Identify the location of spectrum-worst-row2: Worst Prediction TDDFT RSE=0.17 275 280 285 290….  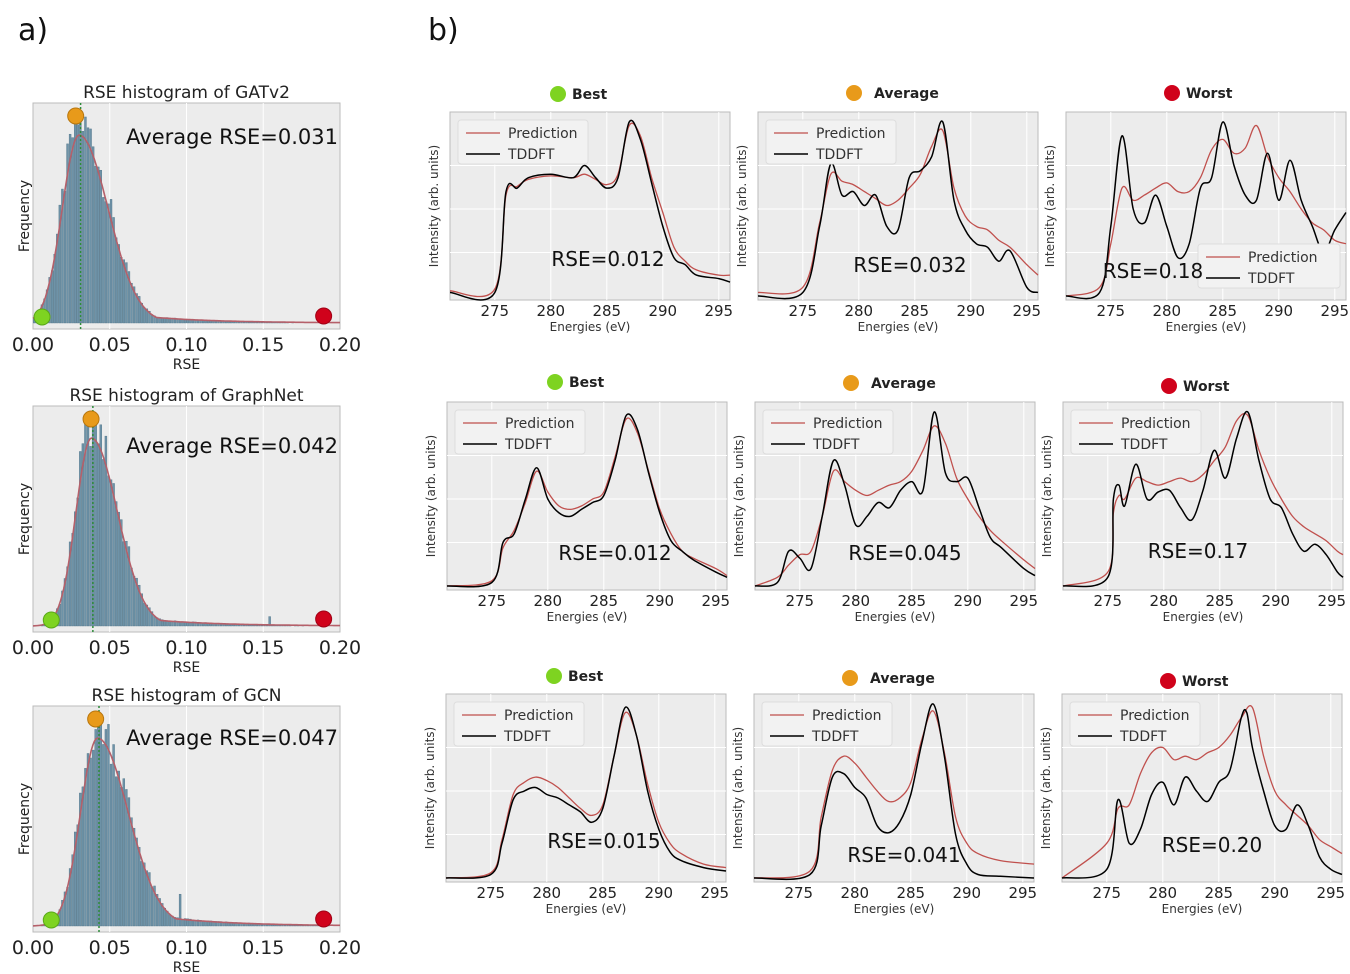
(1193, 501).